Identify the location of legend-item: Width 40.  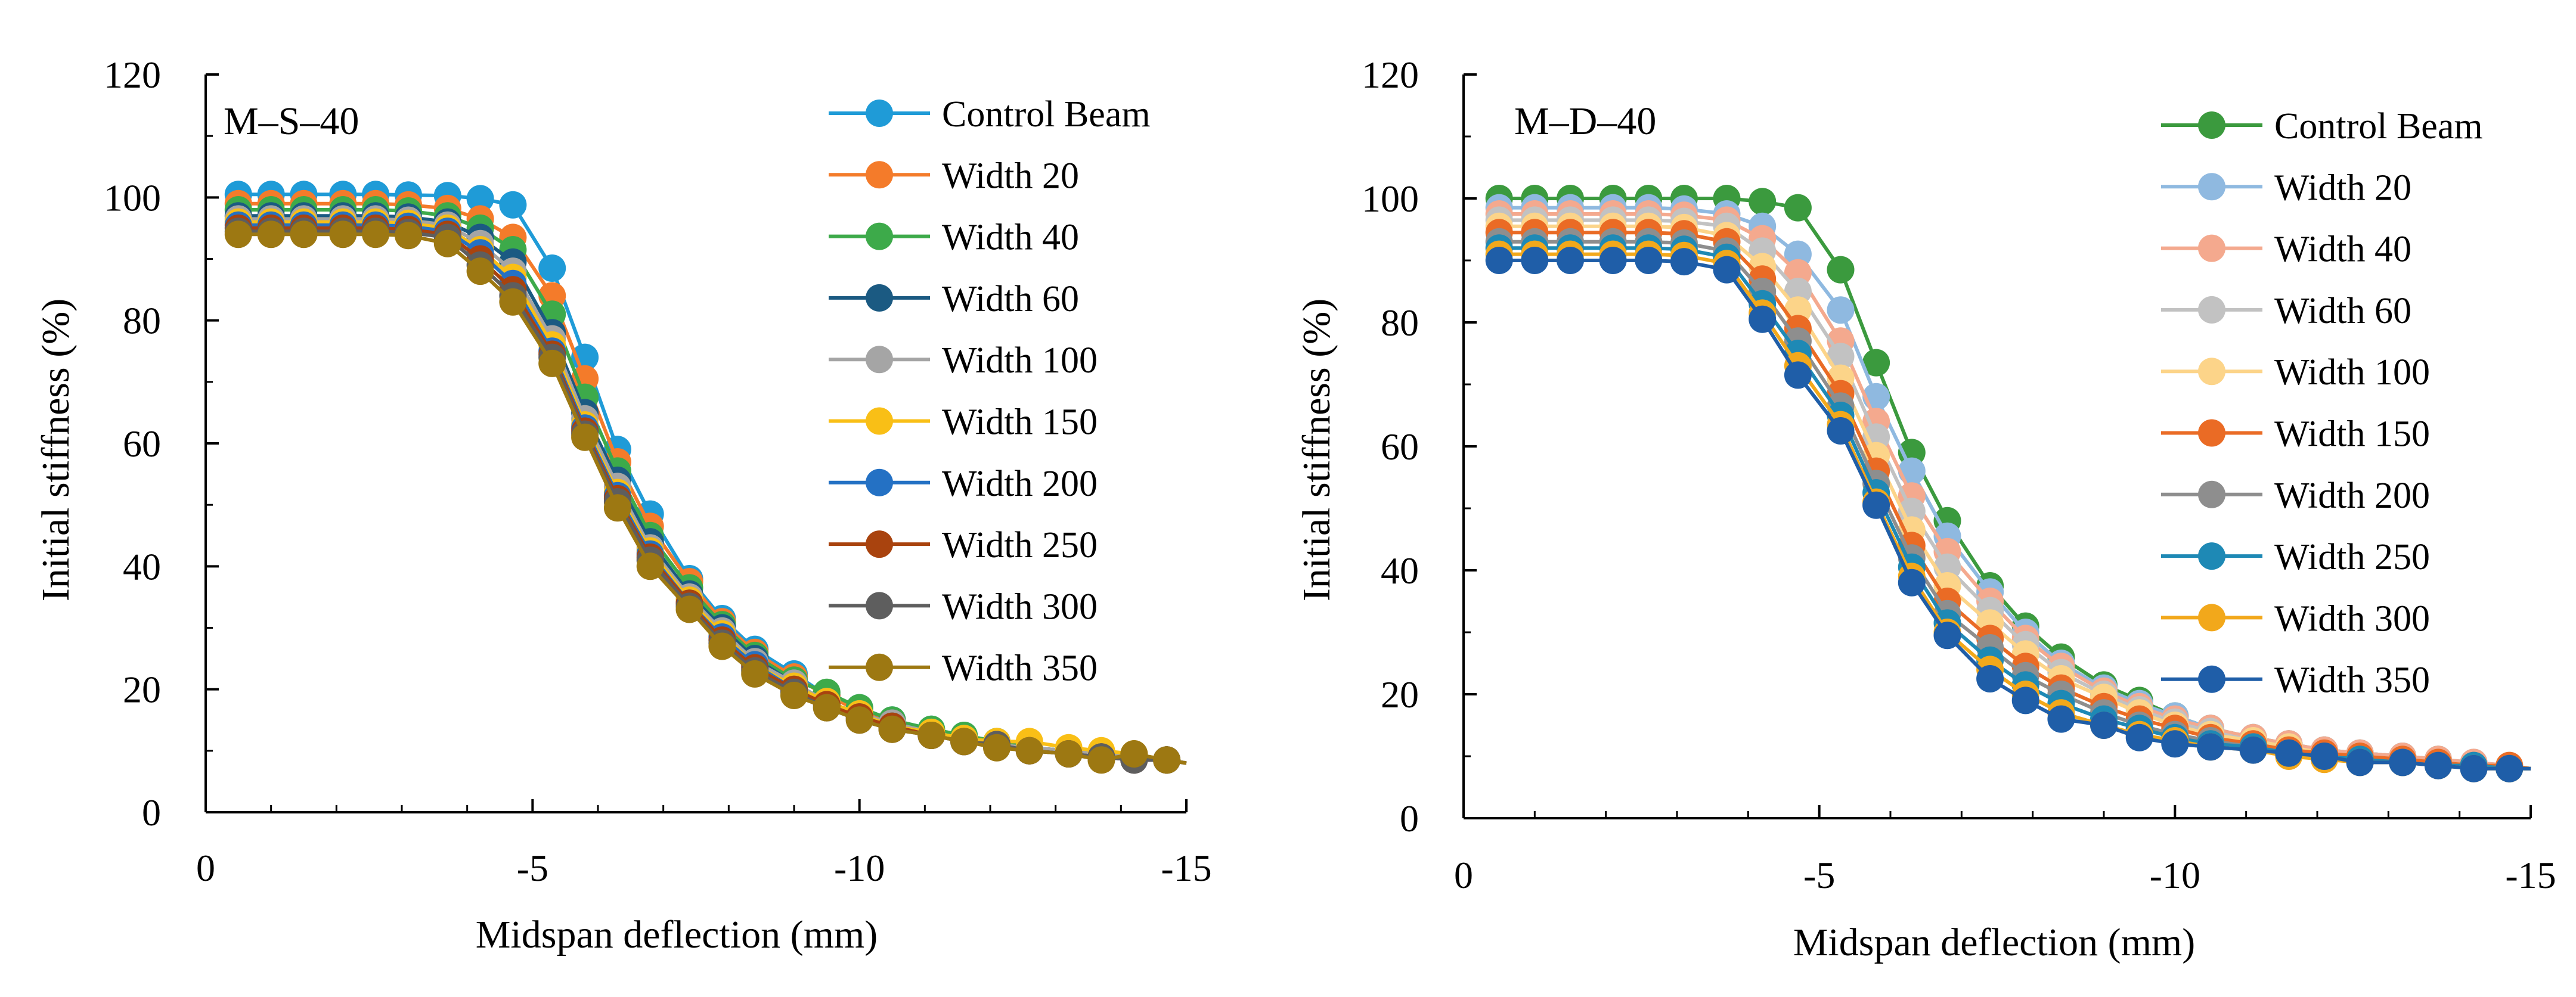
(2286, 249).